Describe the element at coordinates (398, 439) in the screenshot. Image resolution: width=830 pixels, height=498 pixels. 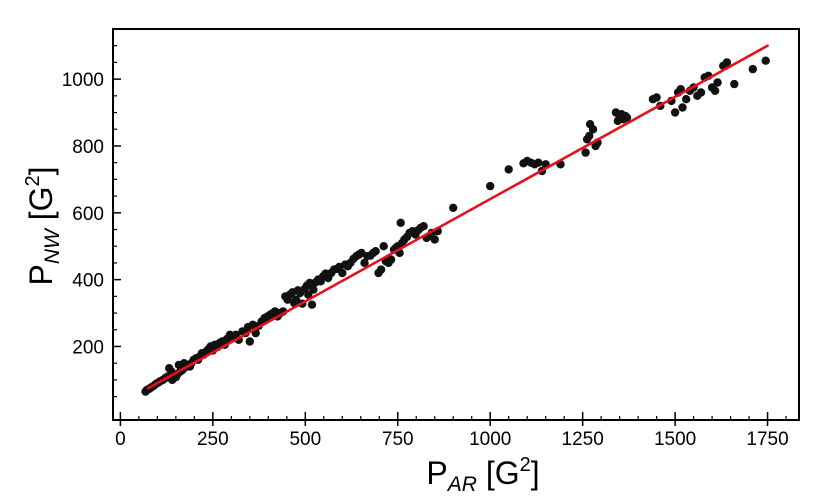
I see `x-tick-label: 750` at that location.